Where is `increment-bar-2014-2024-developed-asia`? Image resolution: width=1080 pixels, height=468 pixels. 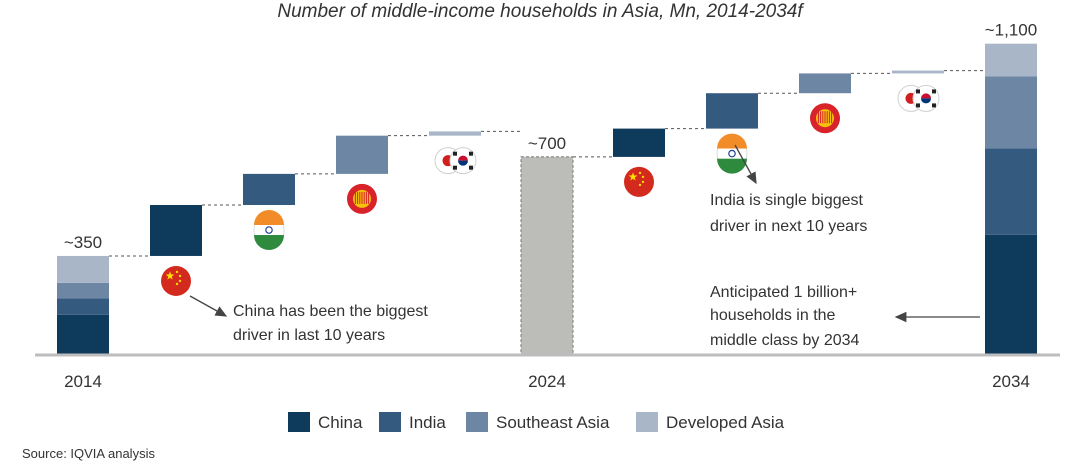
increment-bar-2014-2024-developed-asia is located at coordinates (455, 133).